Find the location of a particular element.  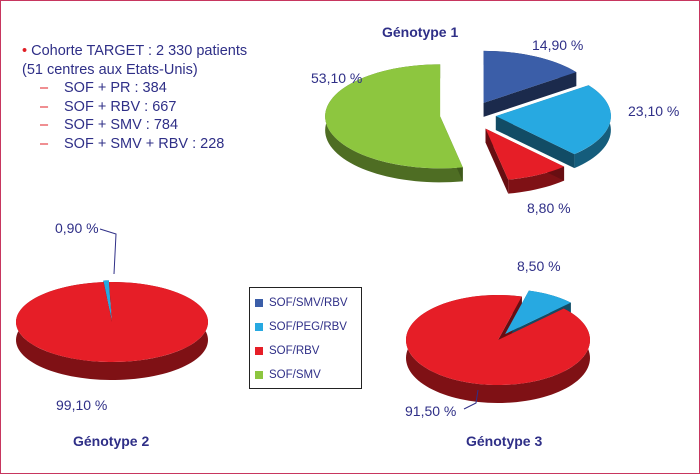

legend-item: SOF/SMV/RBV is located at coordinates (305, 303).